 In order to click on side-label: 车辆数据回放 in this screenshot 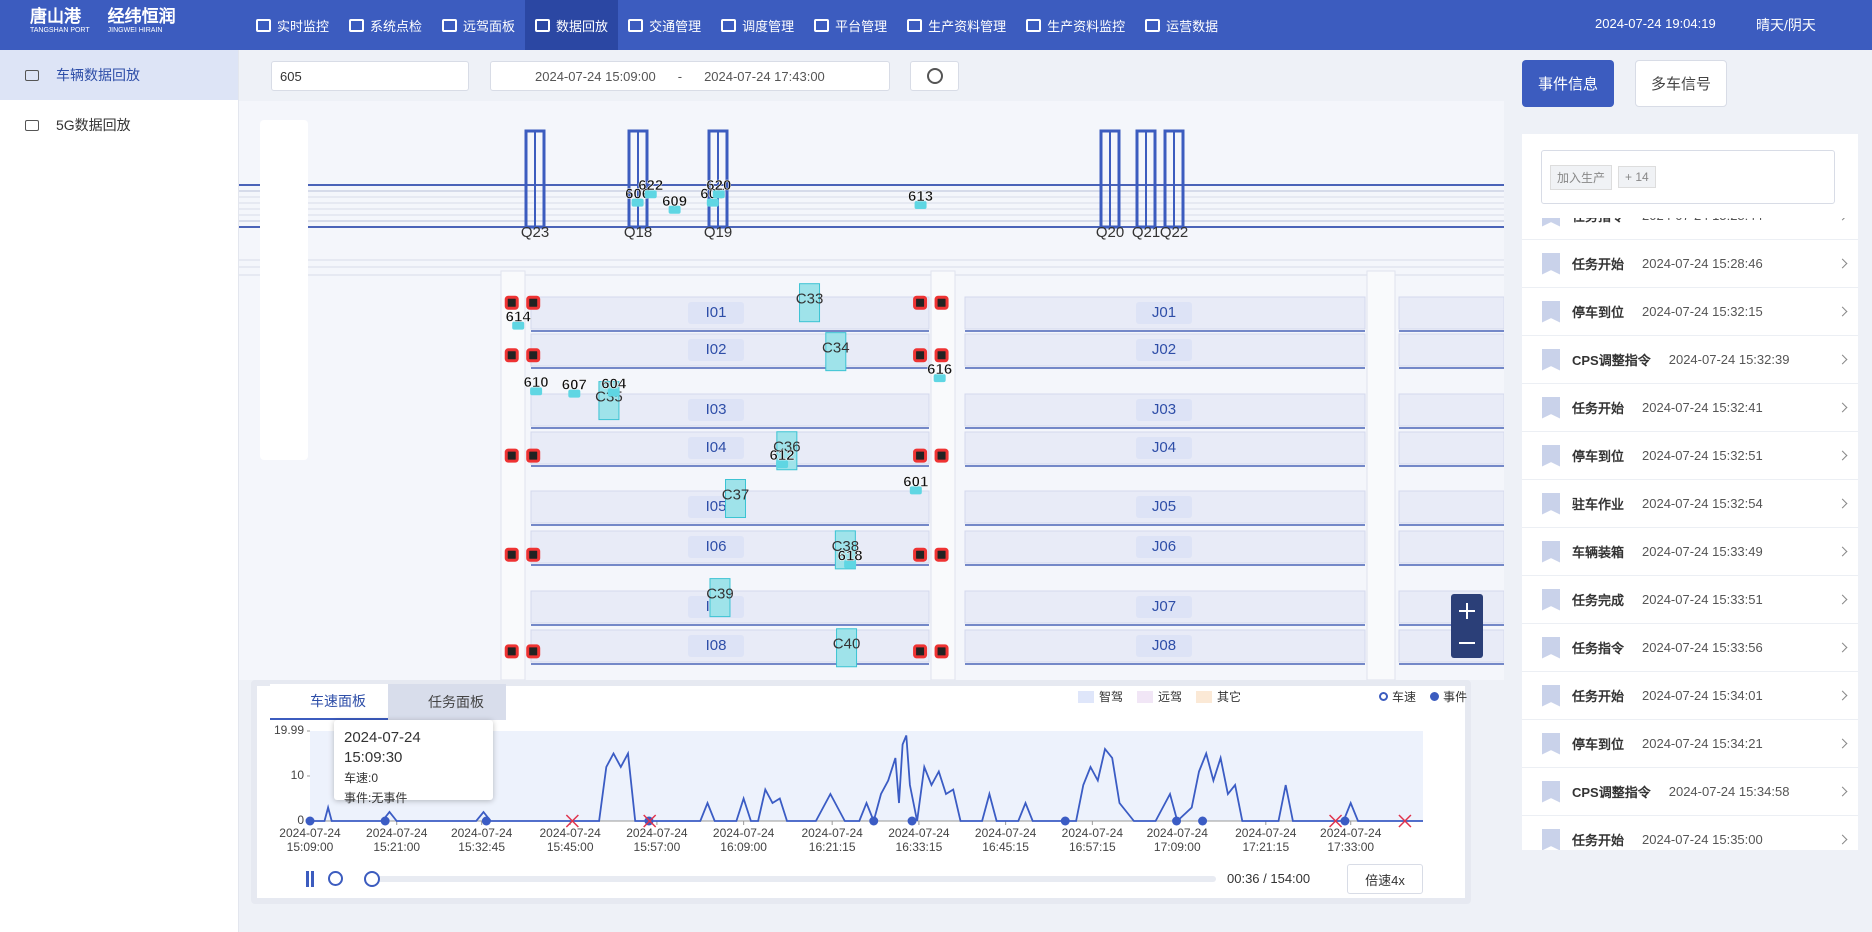, I will do `click(98, 75)`.